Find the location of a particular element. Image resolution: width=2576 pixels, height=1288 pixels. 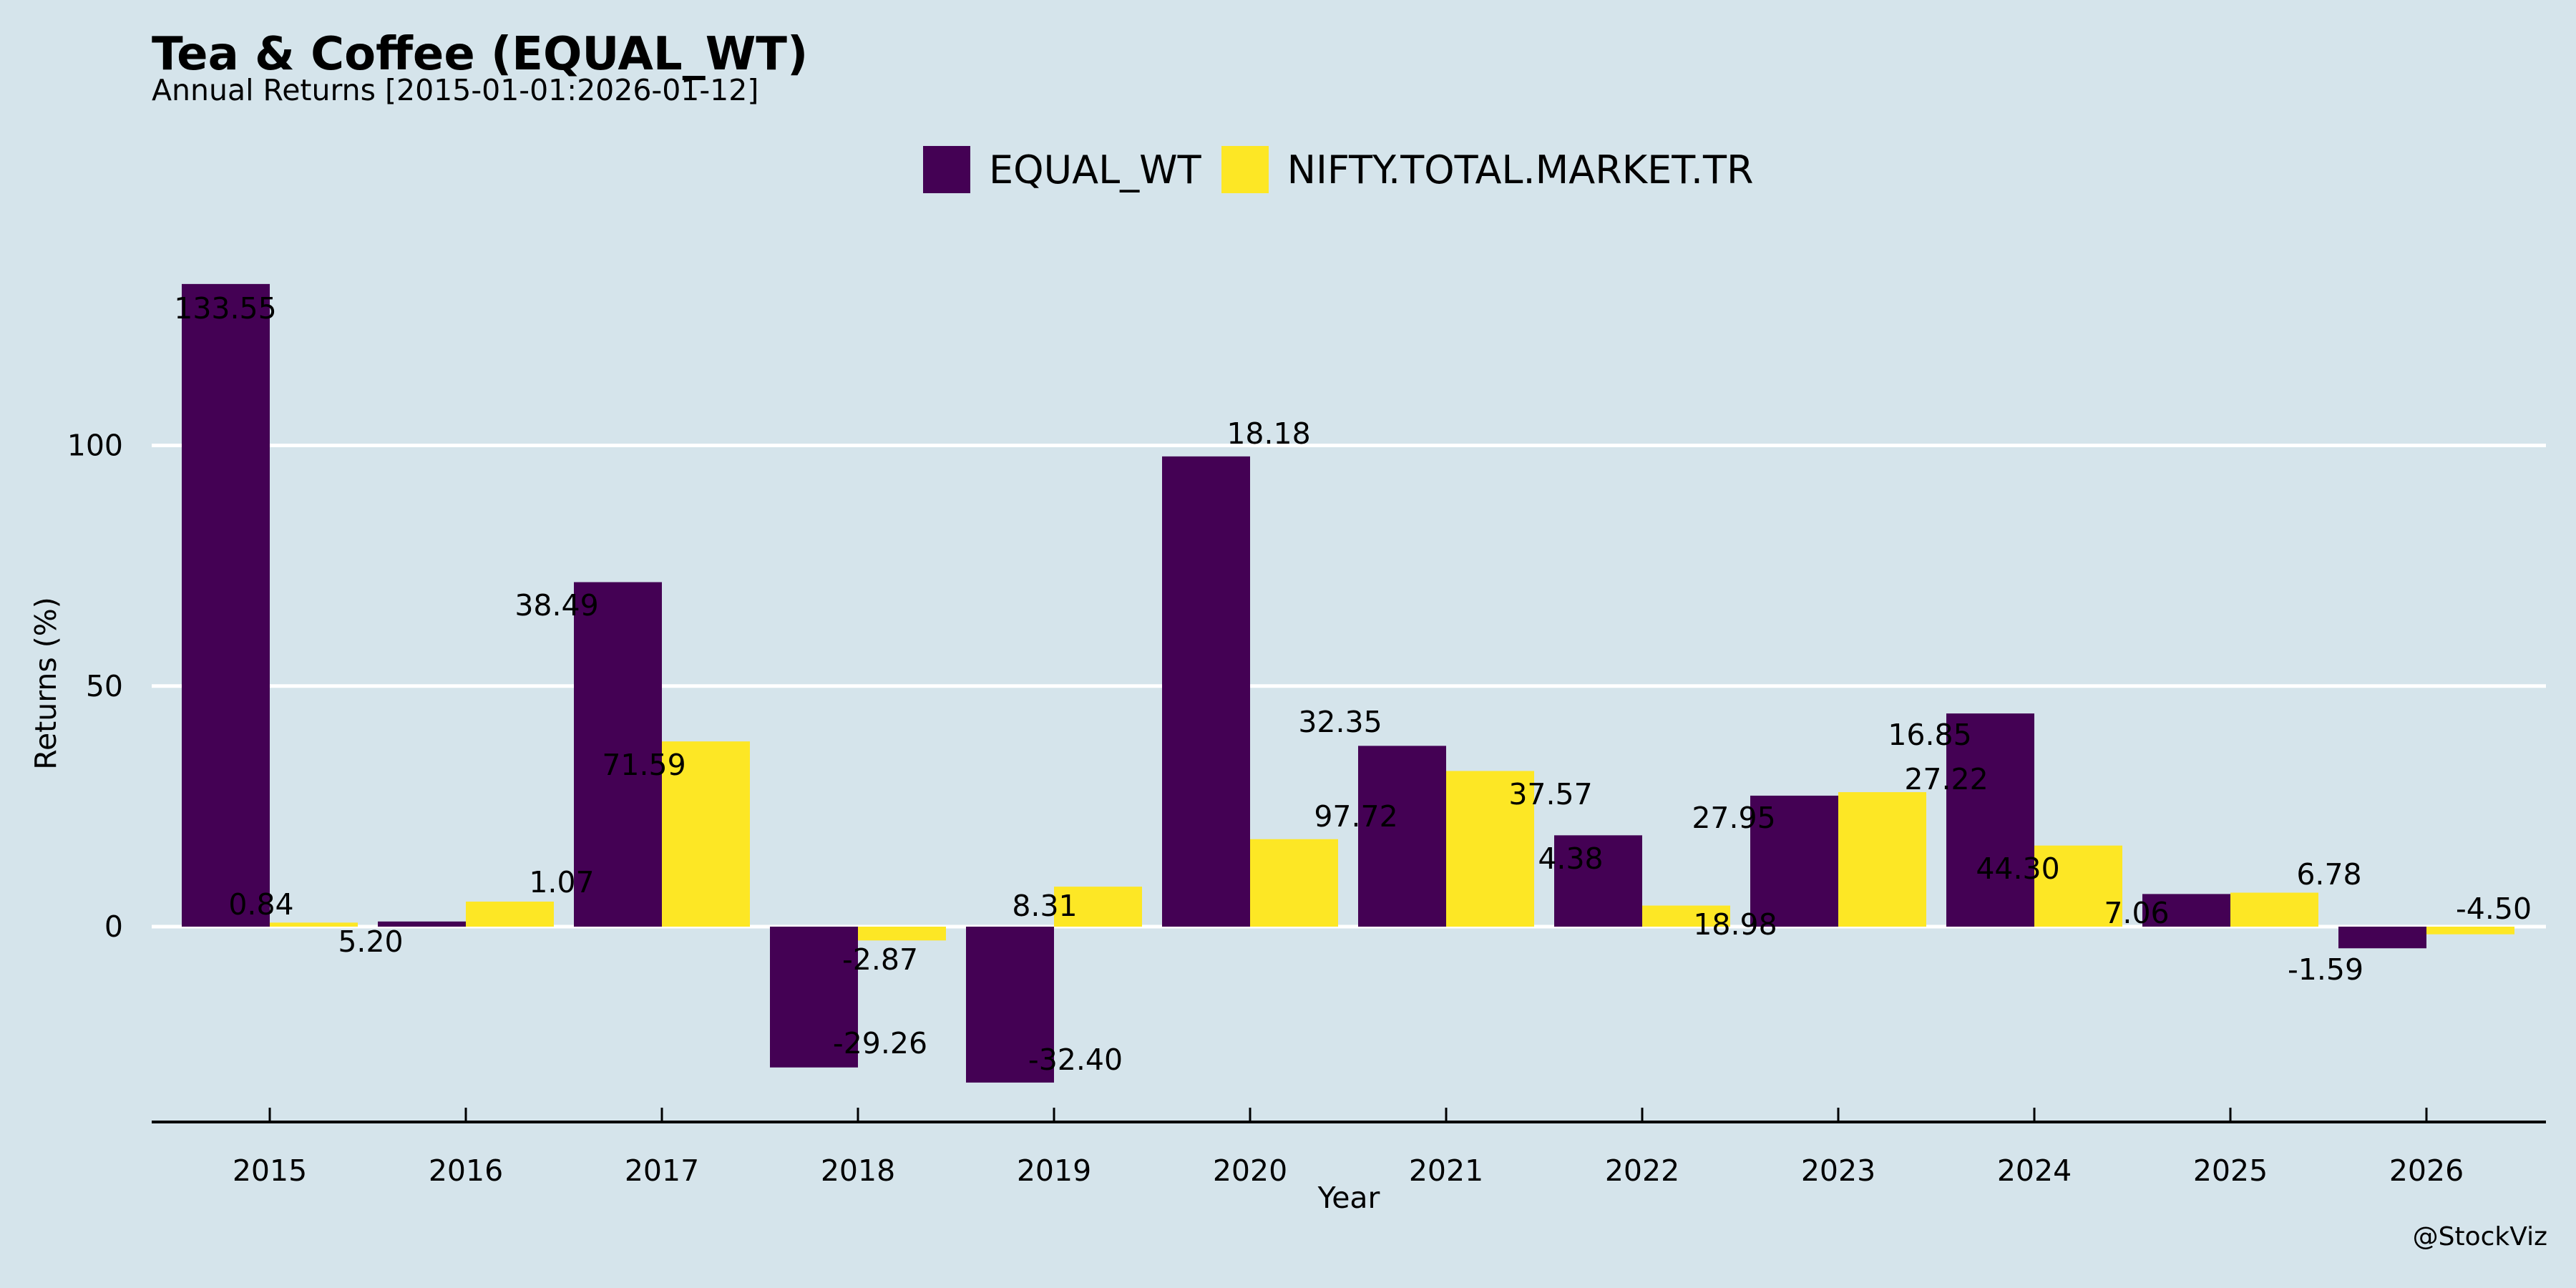

x-tick-label: 2023 is located at coordinates (1838, 1170).